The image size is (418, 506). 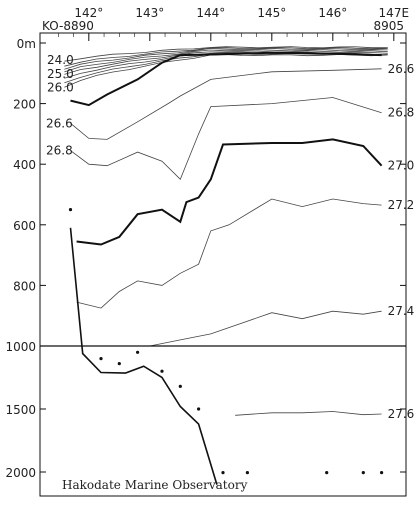 I want to click on isopycnal-26-0-line, so click(x=226, y=79).